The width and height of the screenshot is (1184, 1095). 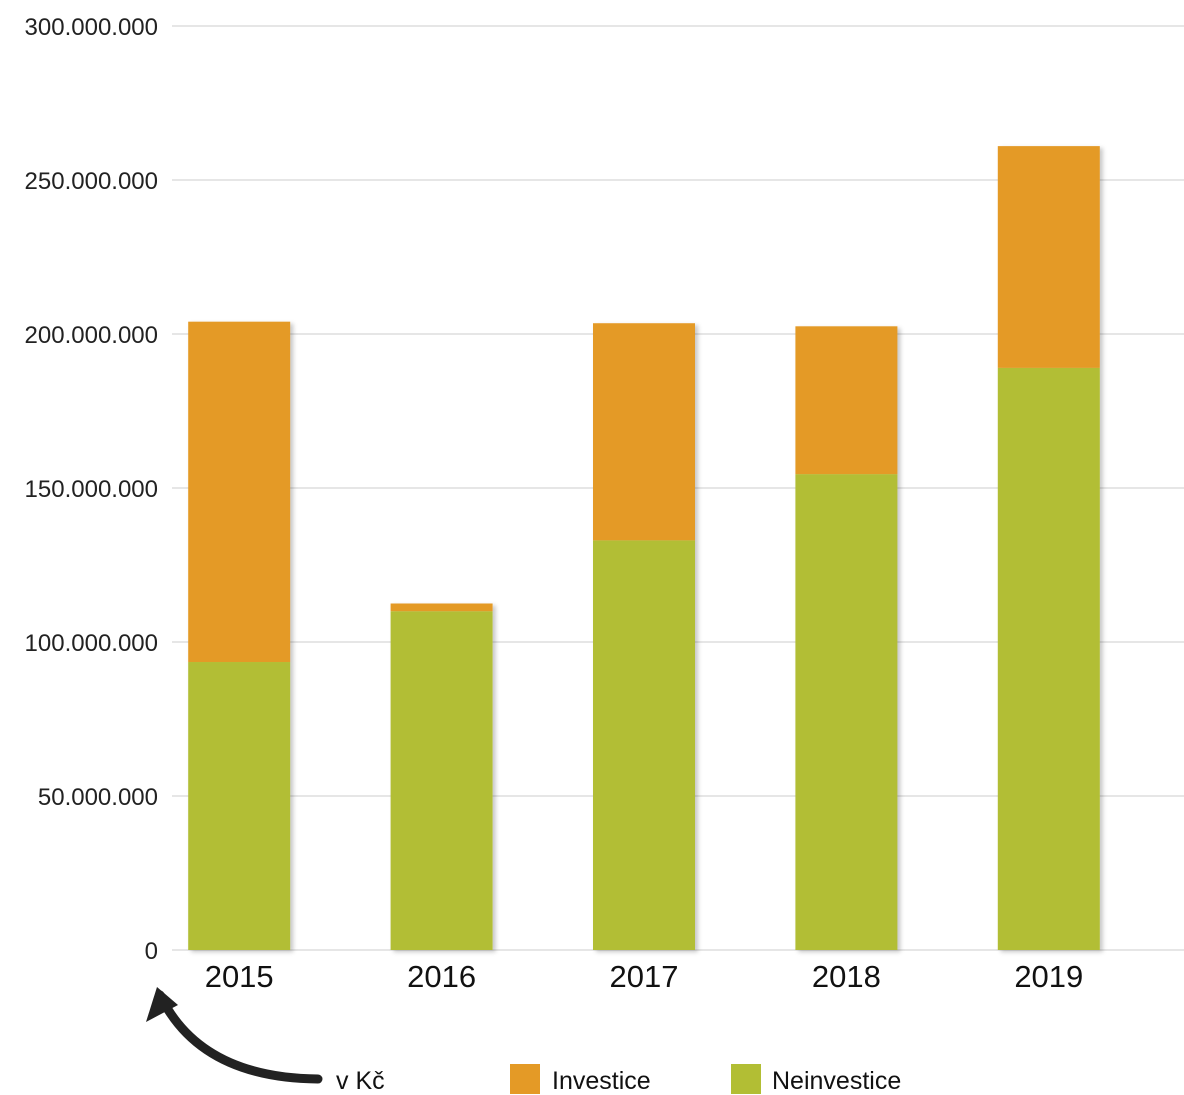 I want to click on legend-swatch-neinvestice, so click(x=746, y=1079).